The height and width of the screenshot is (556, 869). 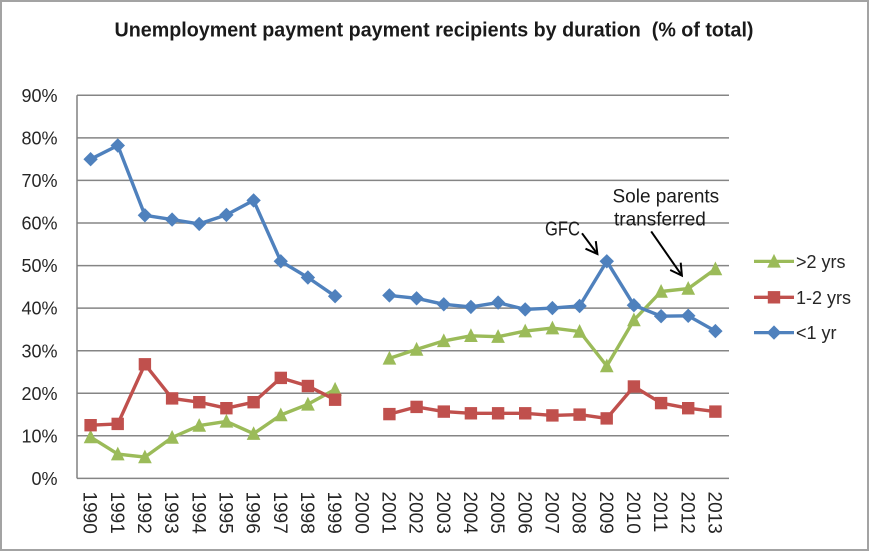 What do you see at coordinates (89, 513) in the screenshot?
I see `svg-text: 1990` at bounding box center [89, 513].